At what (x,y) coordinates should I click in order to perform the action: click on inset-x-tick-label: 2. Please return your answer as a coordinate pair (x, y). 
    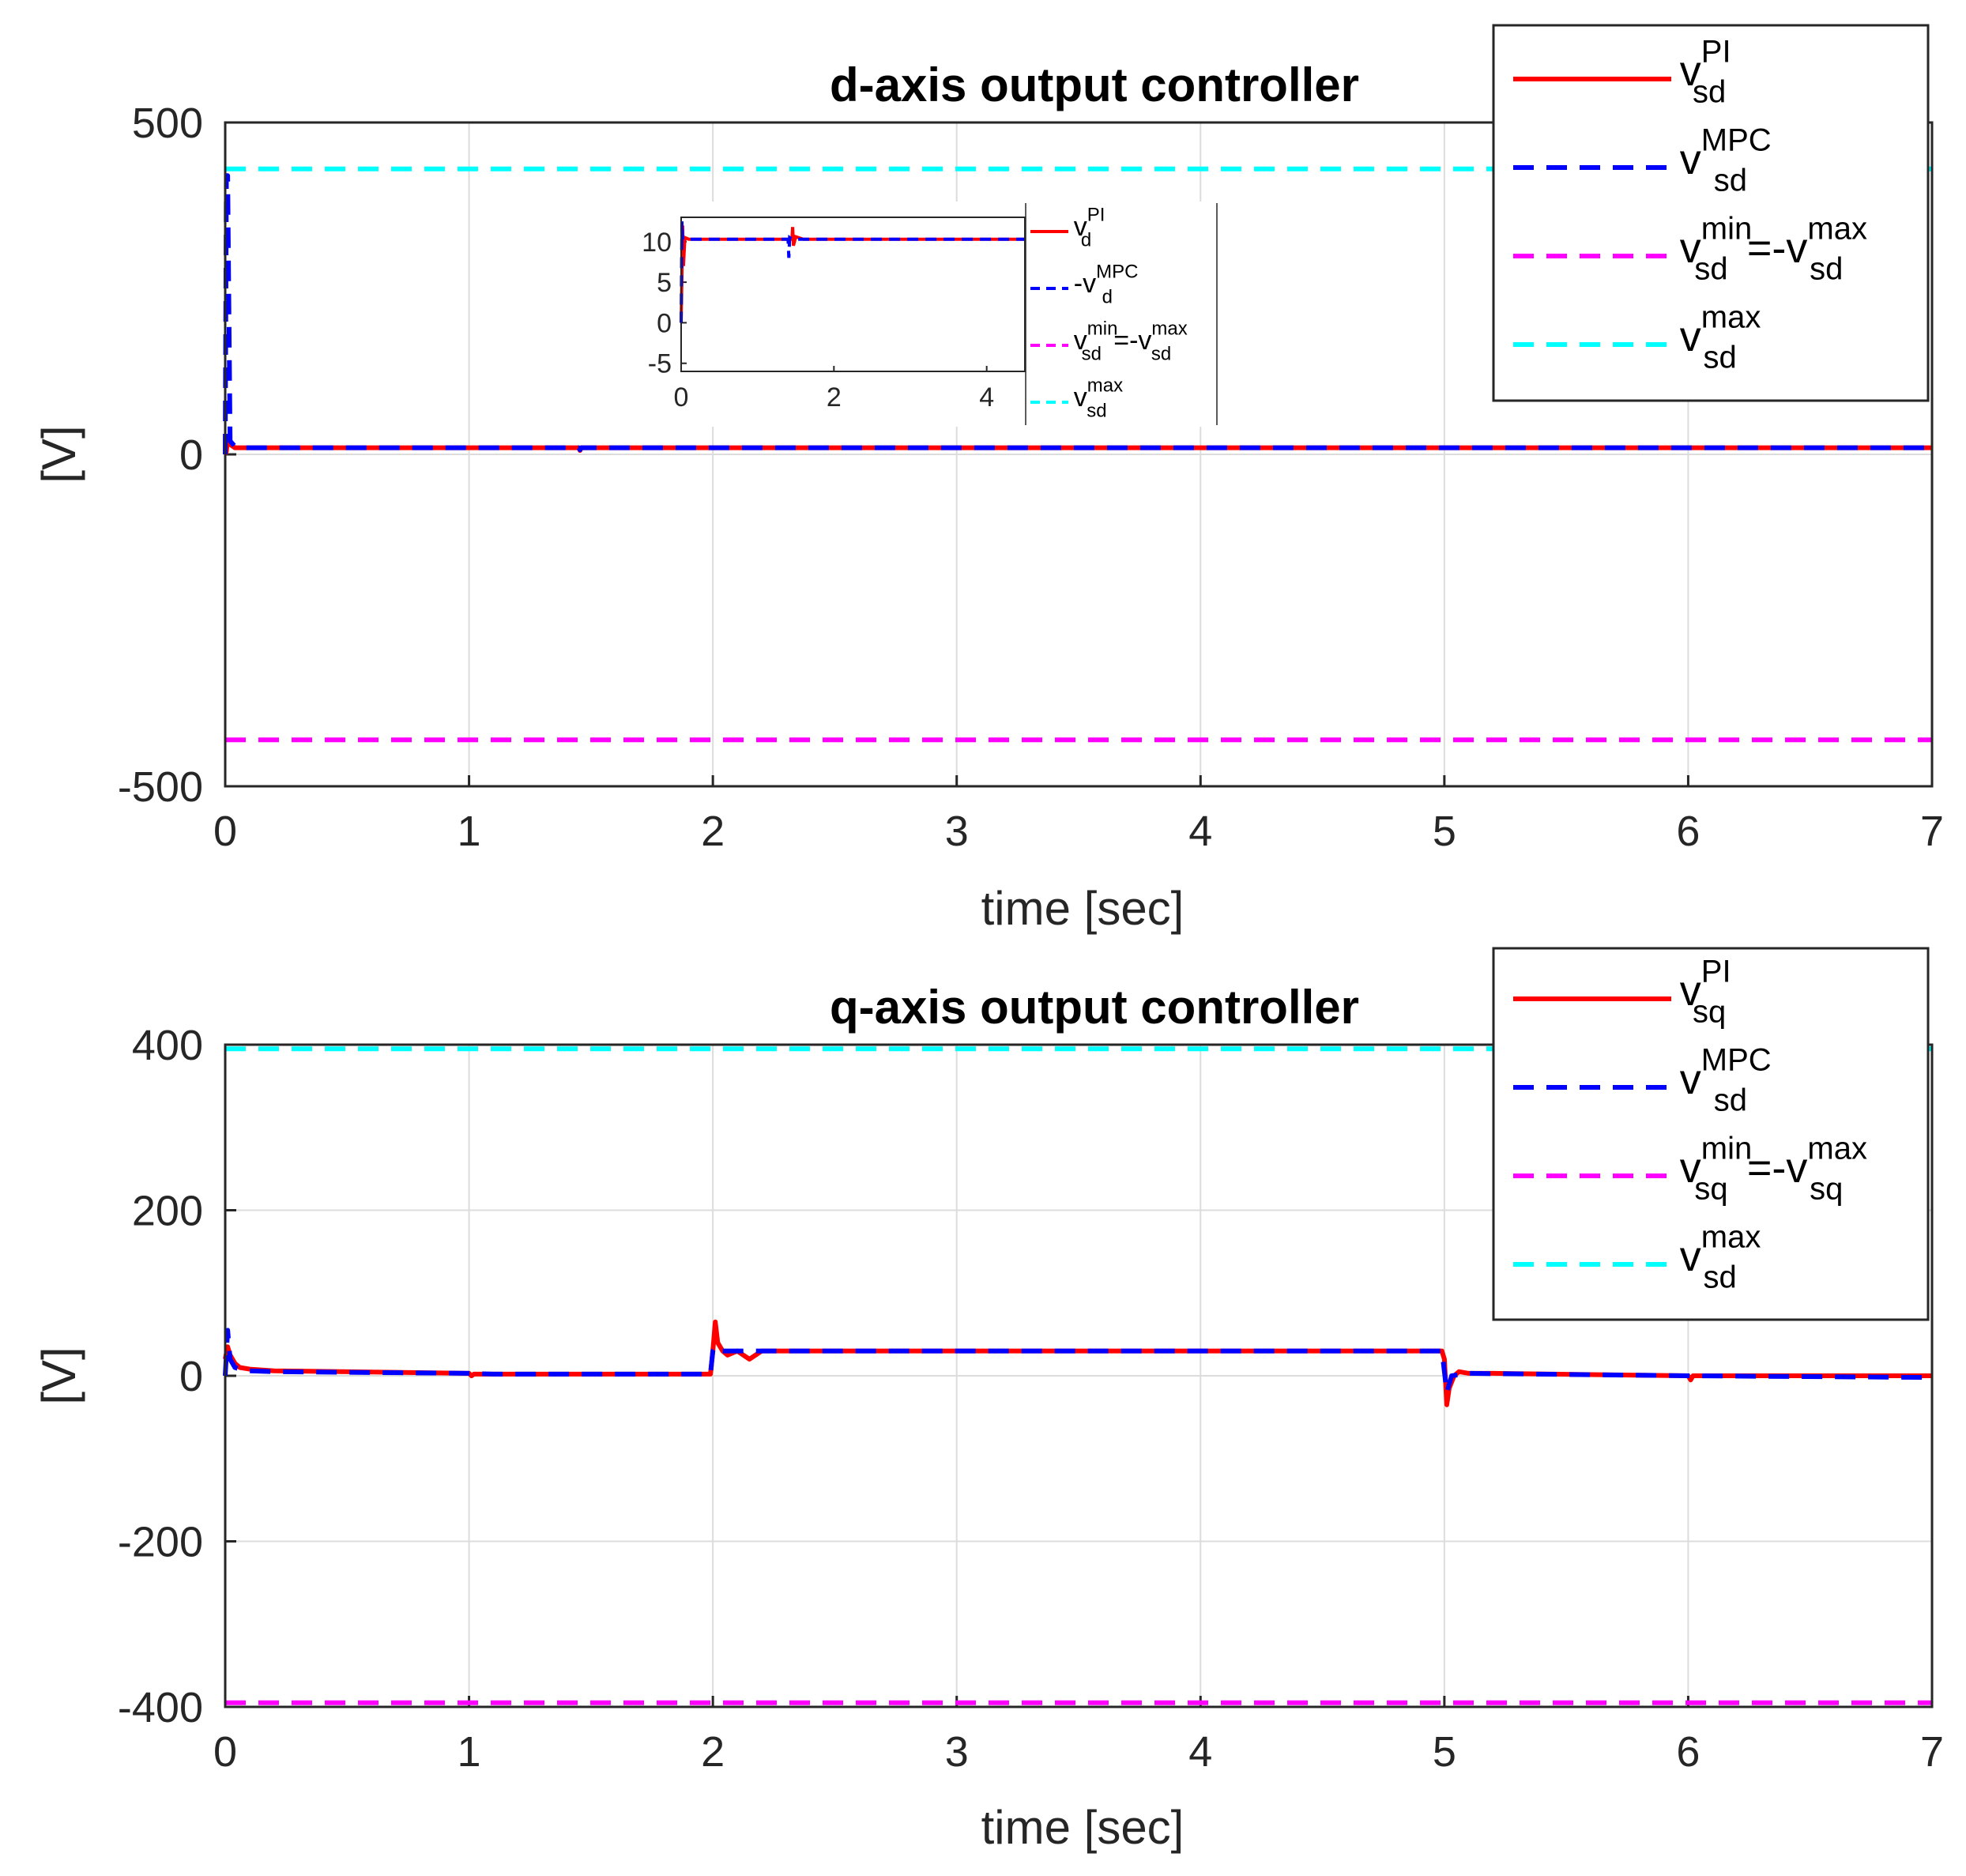
    Looking at the image, I should click on (834, 397).